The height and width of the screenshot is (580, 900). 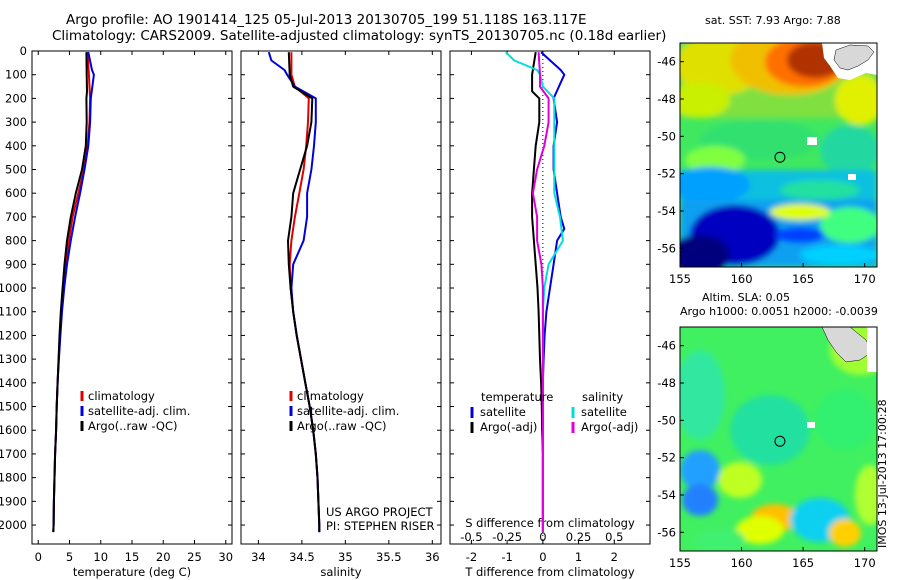 What do you see at coordinates (194, 557) in the screenshot?
I see `x-tick-label: 25` at bounding box center [194, 557].